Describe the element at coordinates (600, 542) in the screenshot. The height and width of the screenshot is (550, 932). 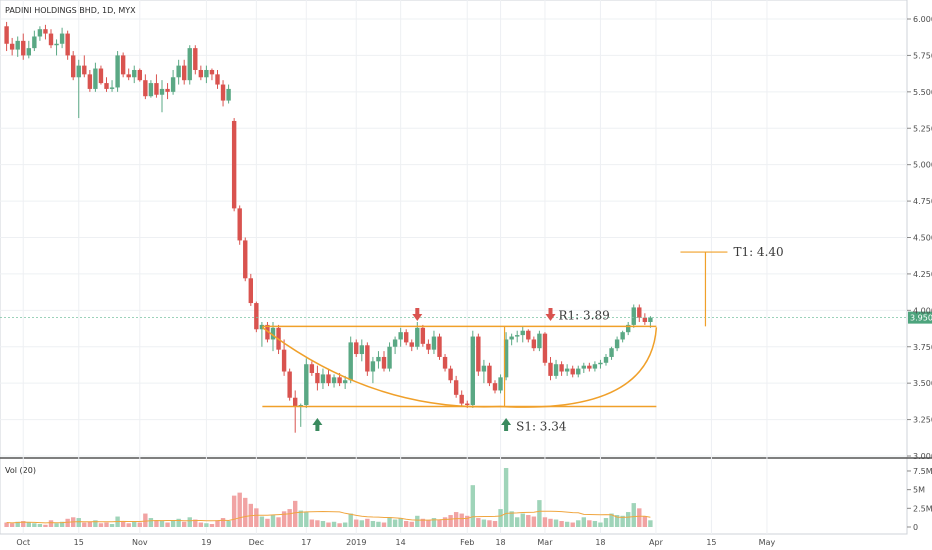
I see `date-tick-label: 18` at that location.